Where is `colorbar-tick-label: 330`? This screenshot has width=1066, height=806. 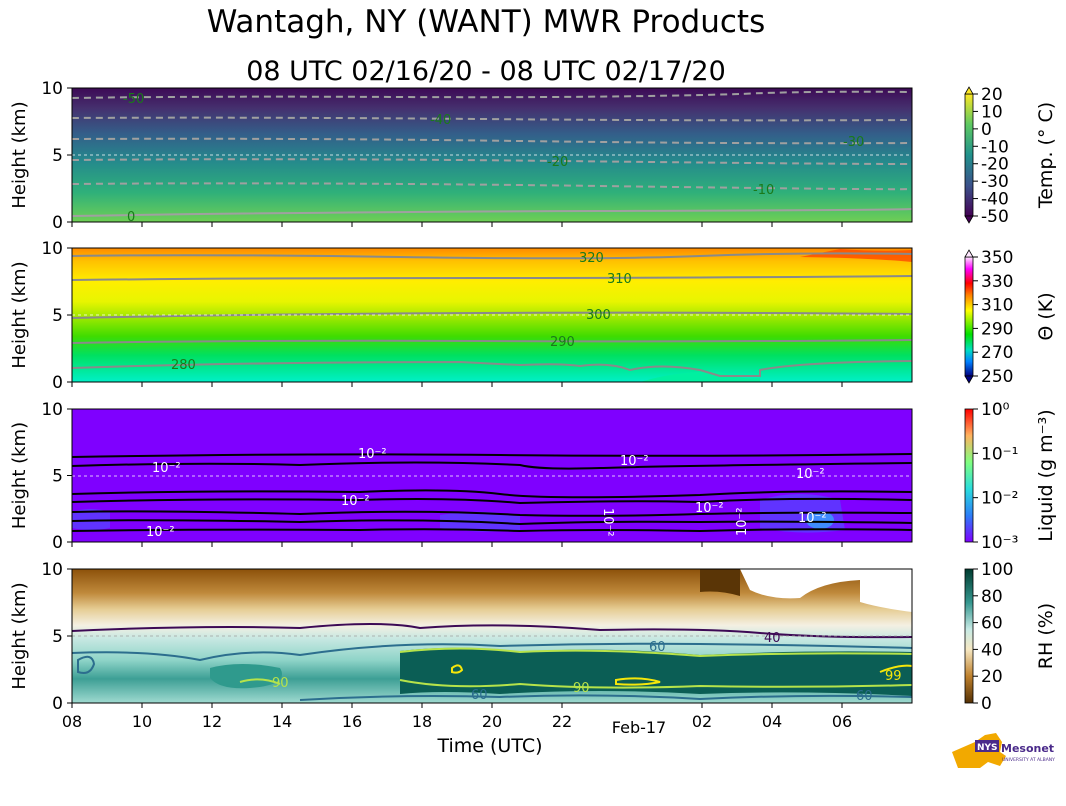 colorbar-tick-label: 330 is located at coordinates (997, 282).